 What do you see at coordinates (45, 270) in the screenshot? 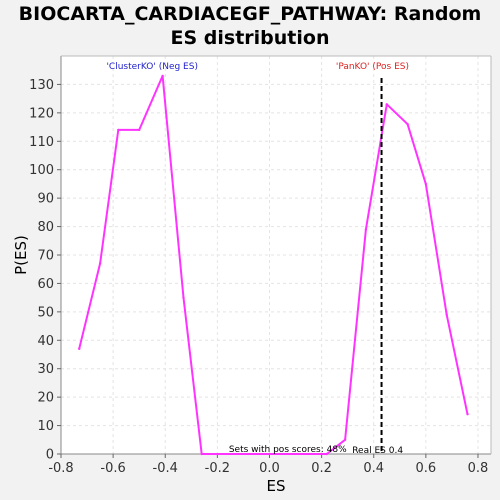
I see `y-ticks: 0 10 20 30 40 50 60 70 80 90 100 110 120 130` at bounding box center [45, 270].